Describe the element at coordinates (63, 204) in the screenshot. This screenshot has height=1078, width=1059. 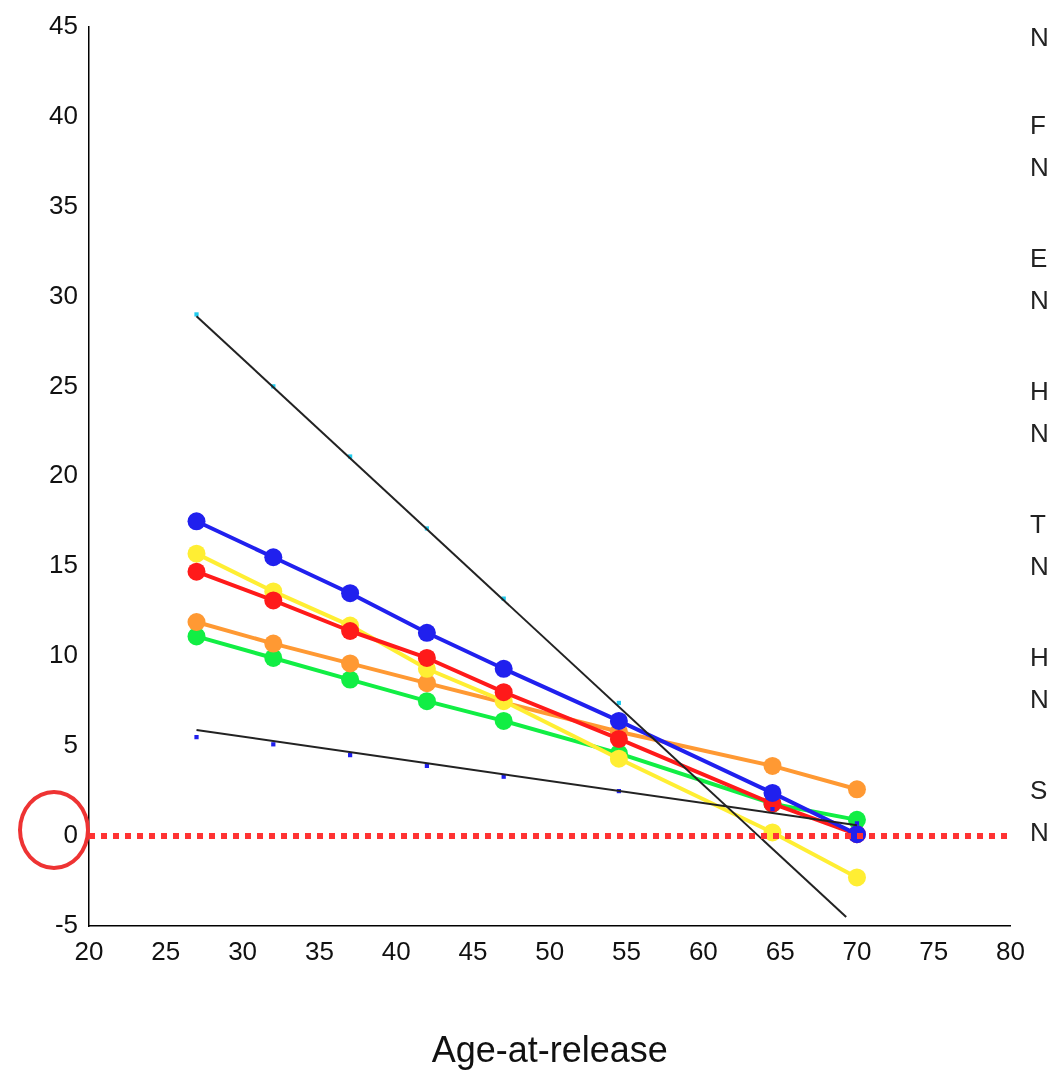
I see `y-tick-label: 35` at that location.